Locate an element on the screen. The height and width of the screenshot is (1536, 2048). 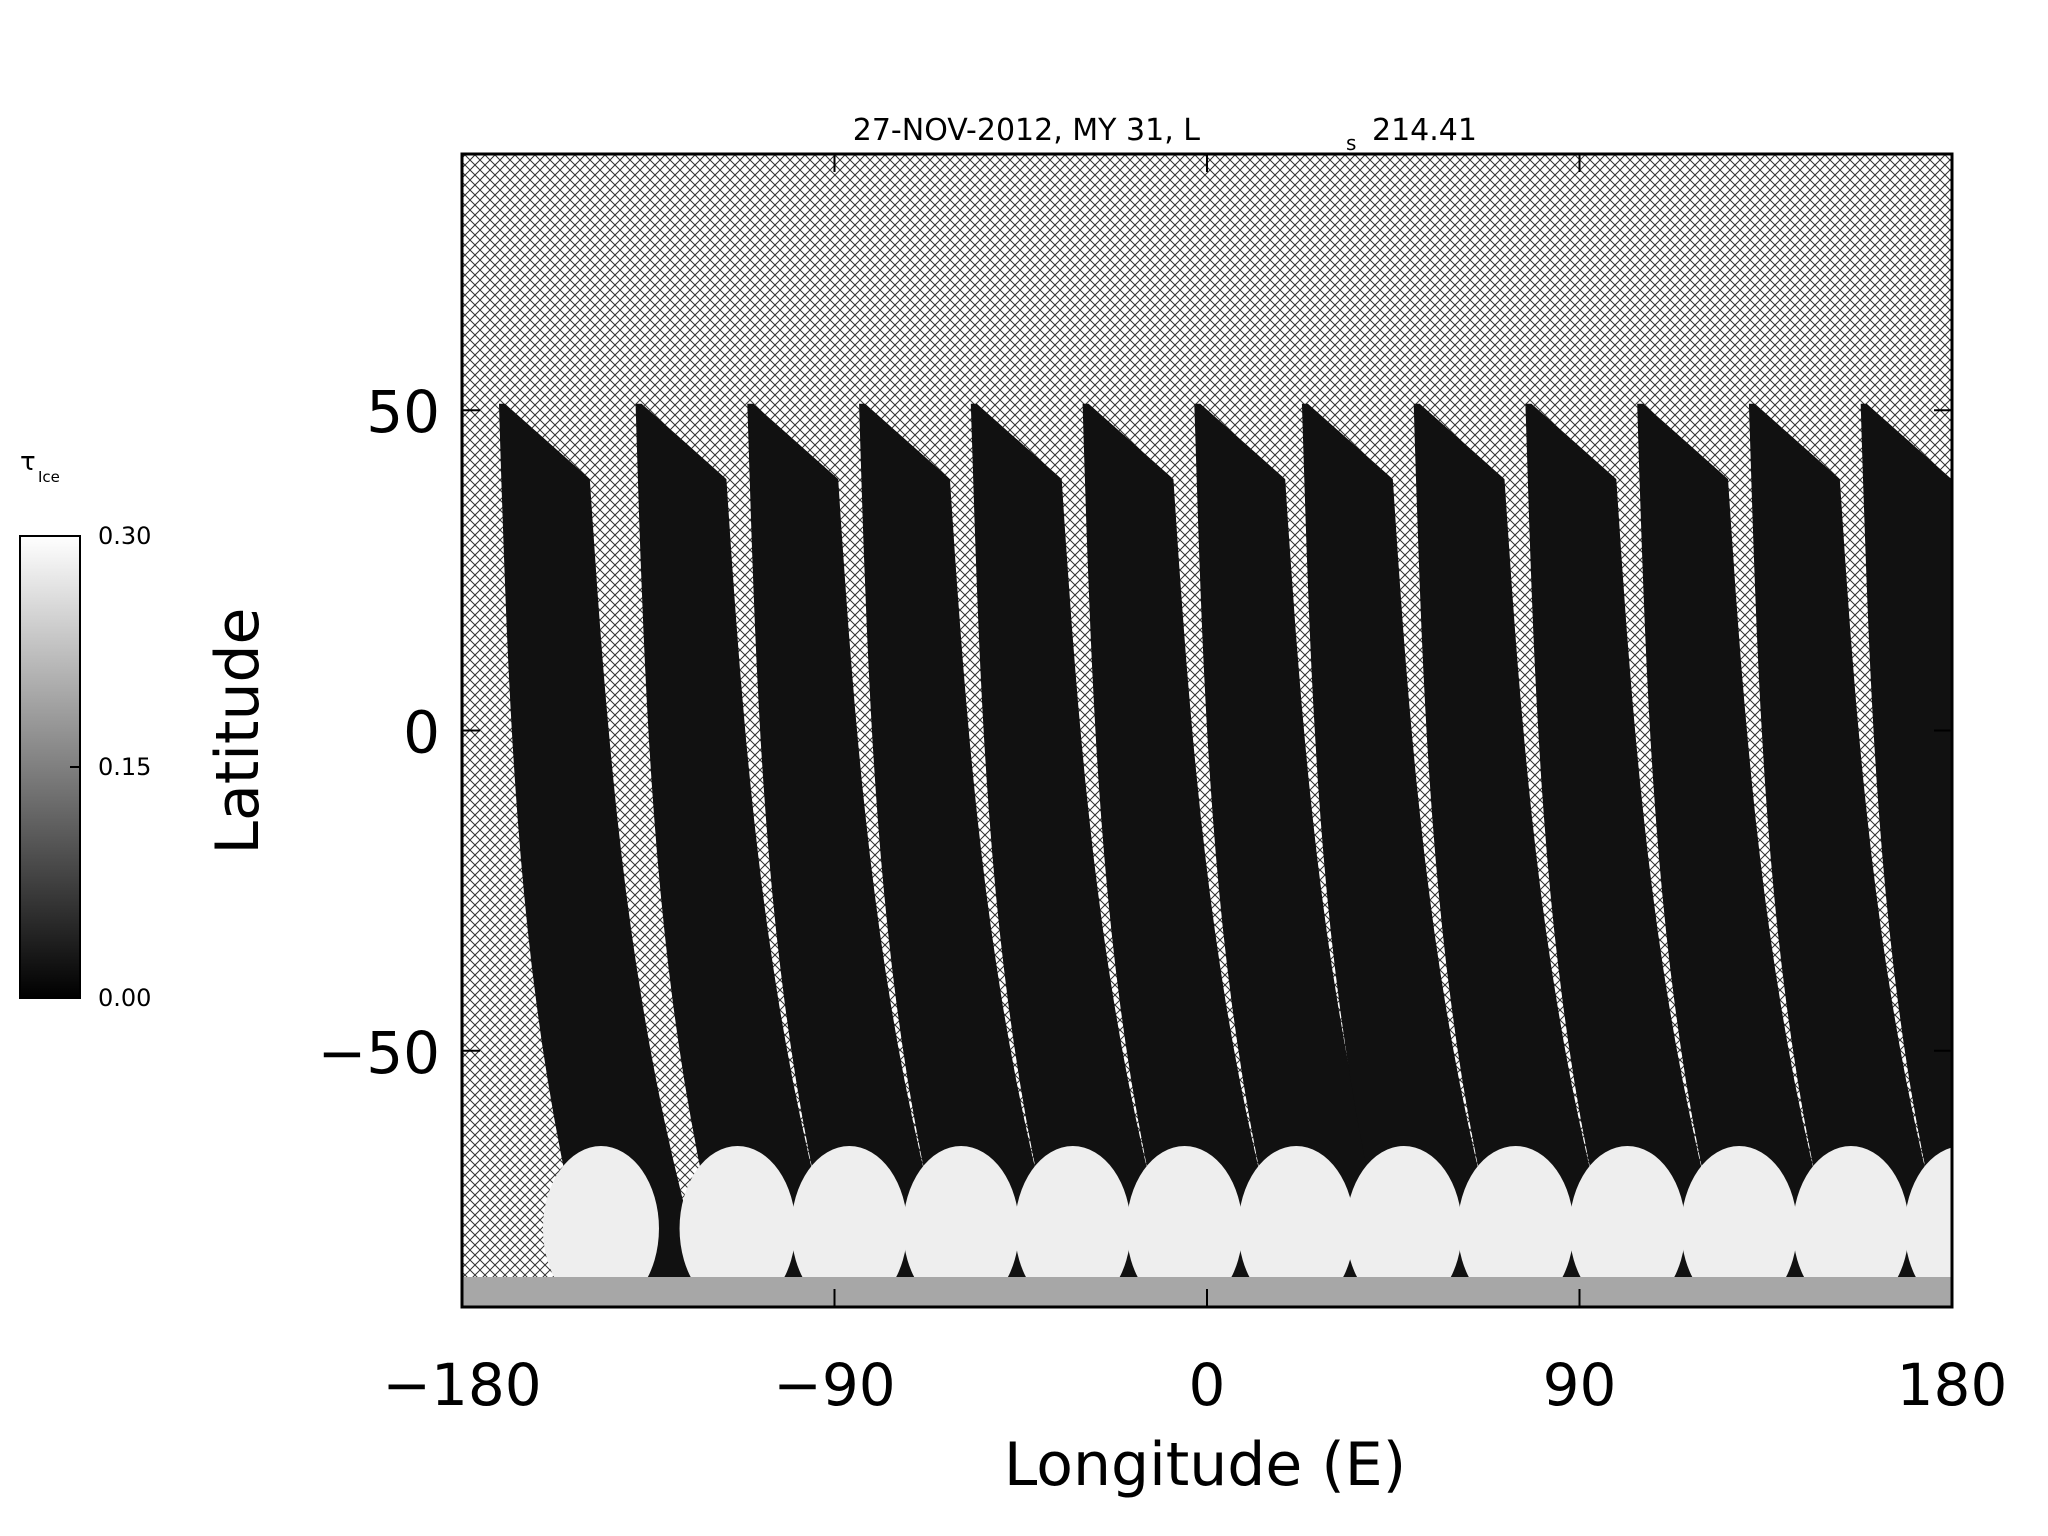
x-tick-label: −90 is located at coordinates (834, 1385).